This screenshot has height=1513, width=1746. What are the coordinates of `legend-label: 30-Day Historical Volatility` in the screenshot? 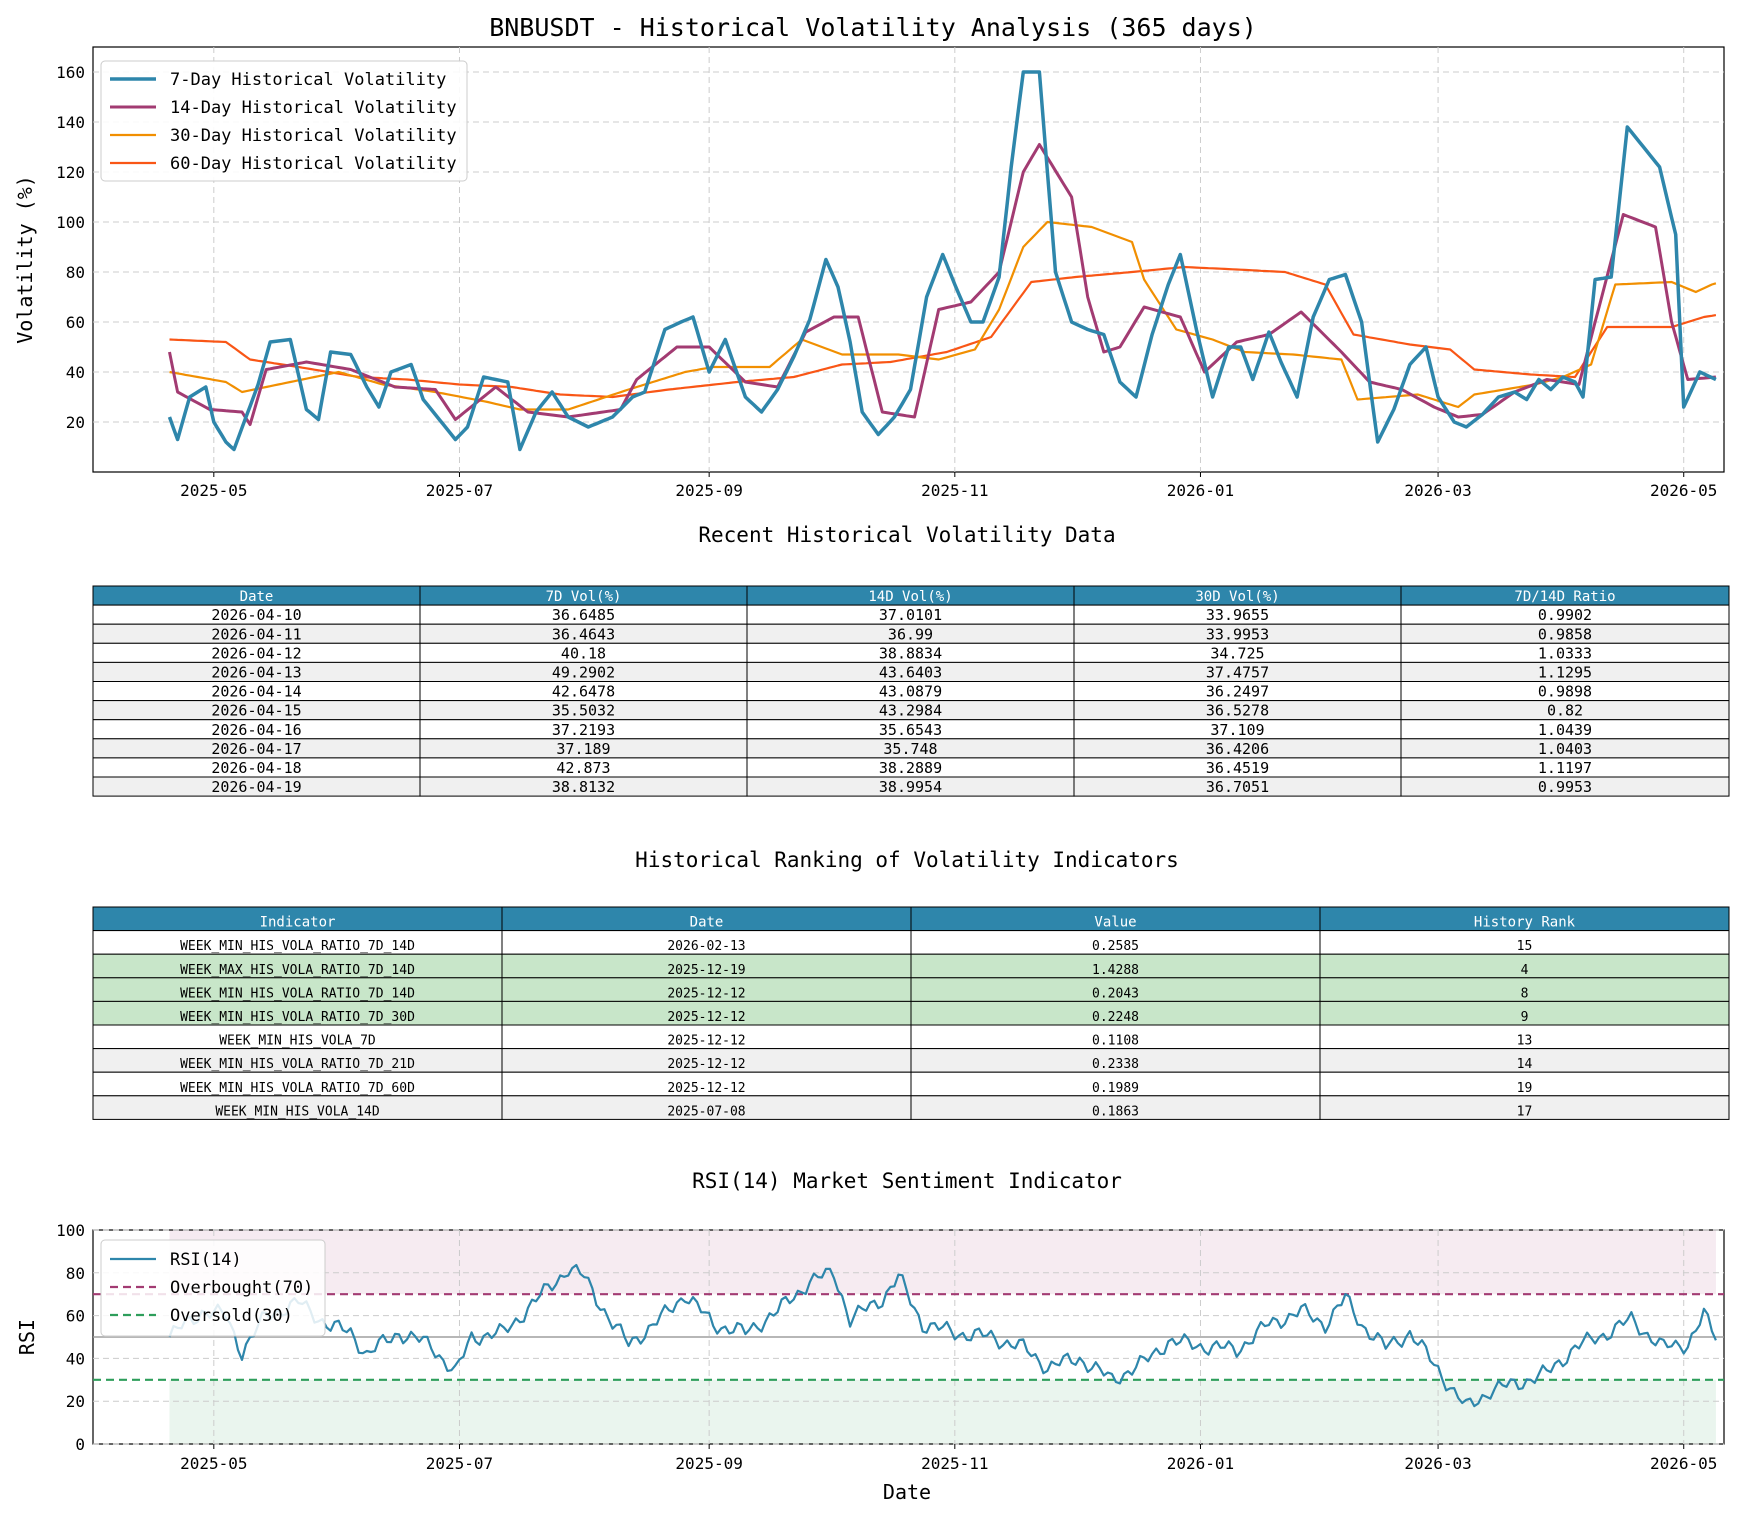 It's located at (313, 136).